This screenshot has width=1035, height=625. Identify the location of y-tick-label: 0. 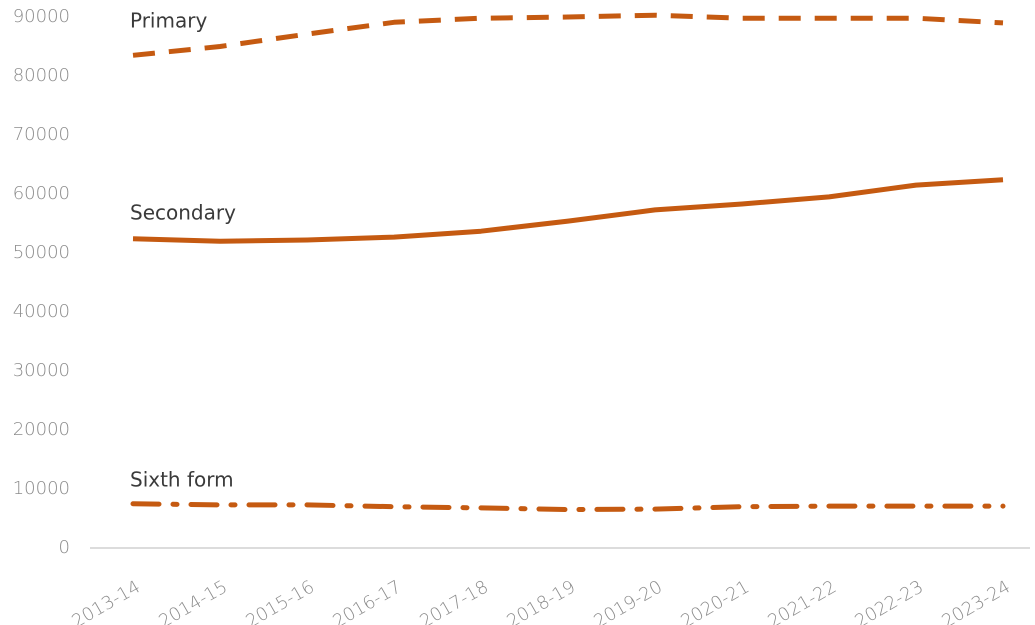
(64, 547).